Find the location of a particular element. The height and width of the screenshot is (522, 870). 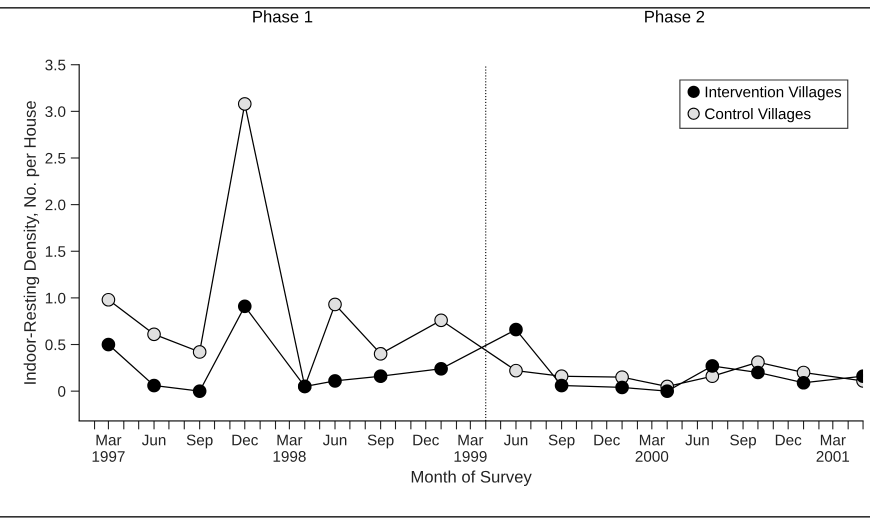

text: Phase 2 is located at coordinates (674, 16).